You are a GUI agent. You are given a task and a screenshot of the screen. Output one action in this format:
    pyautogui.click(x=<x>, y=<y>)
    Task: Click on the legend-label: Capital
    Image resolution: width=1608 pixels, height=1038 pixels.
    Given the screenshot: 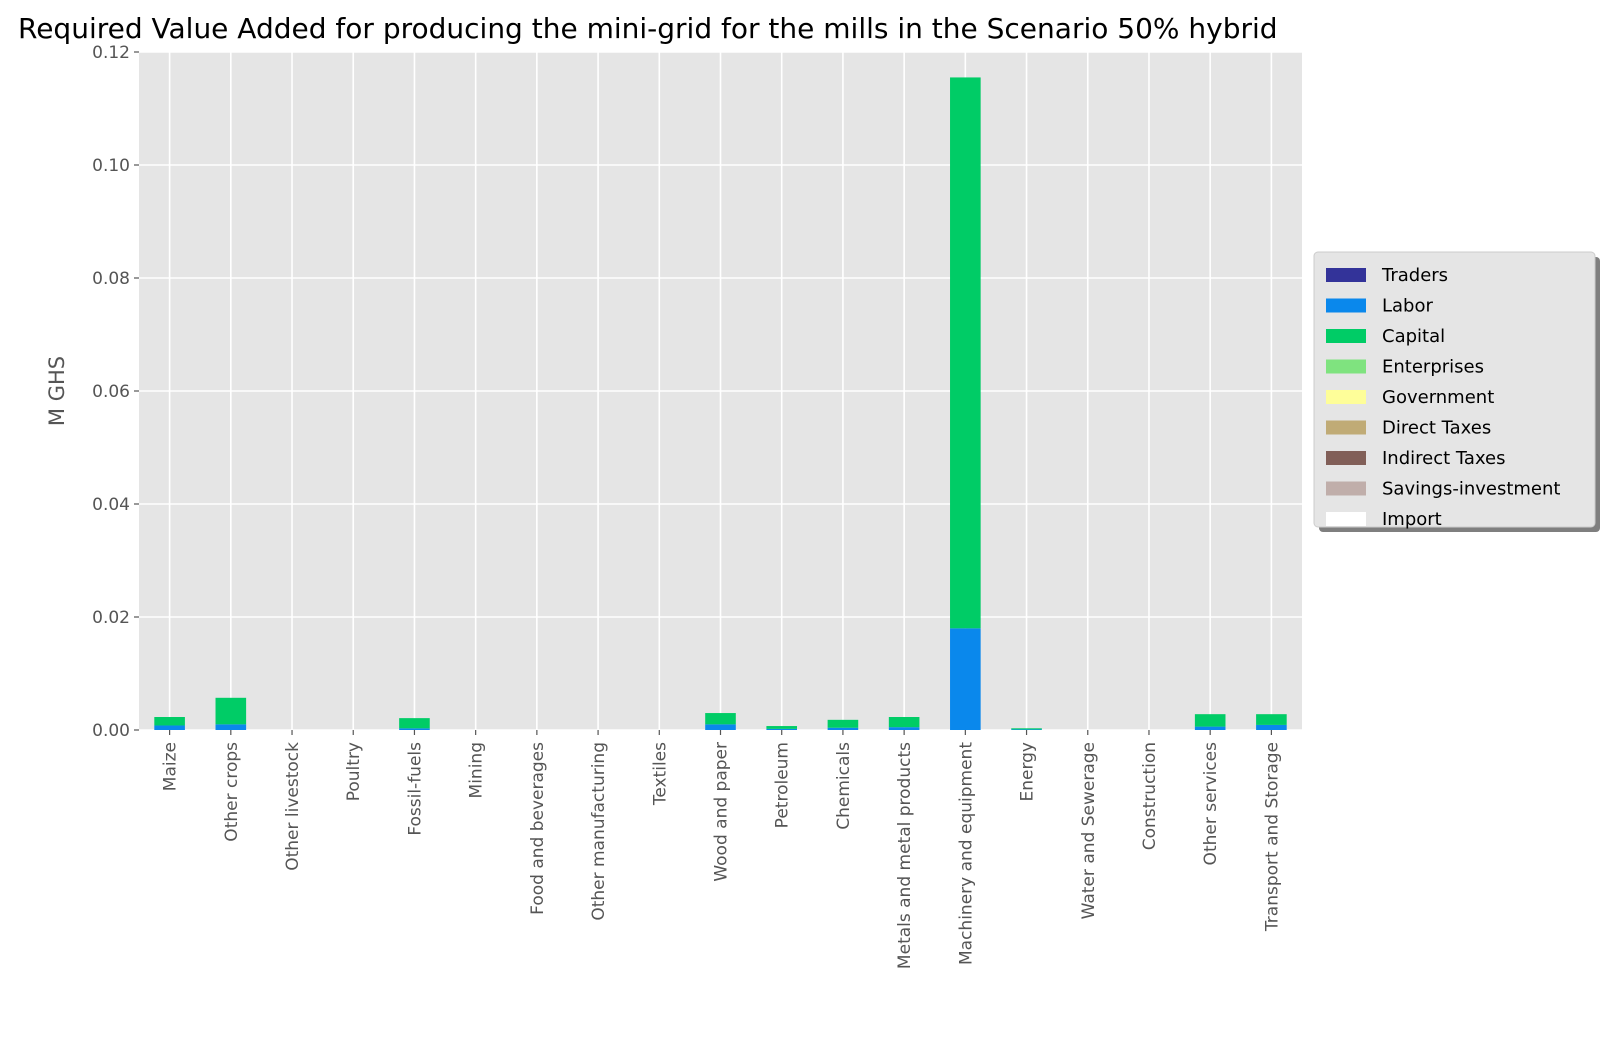 What is the action you would take?
    pyautogui.click(x=1413, y=336)
    